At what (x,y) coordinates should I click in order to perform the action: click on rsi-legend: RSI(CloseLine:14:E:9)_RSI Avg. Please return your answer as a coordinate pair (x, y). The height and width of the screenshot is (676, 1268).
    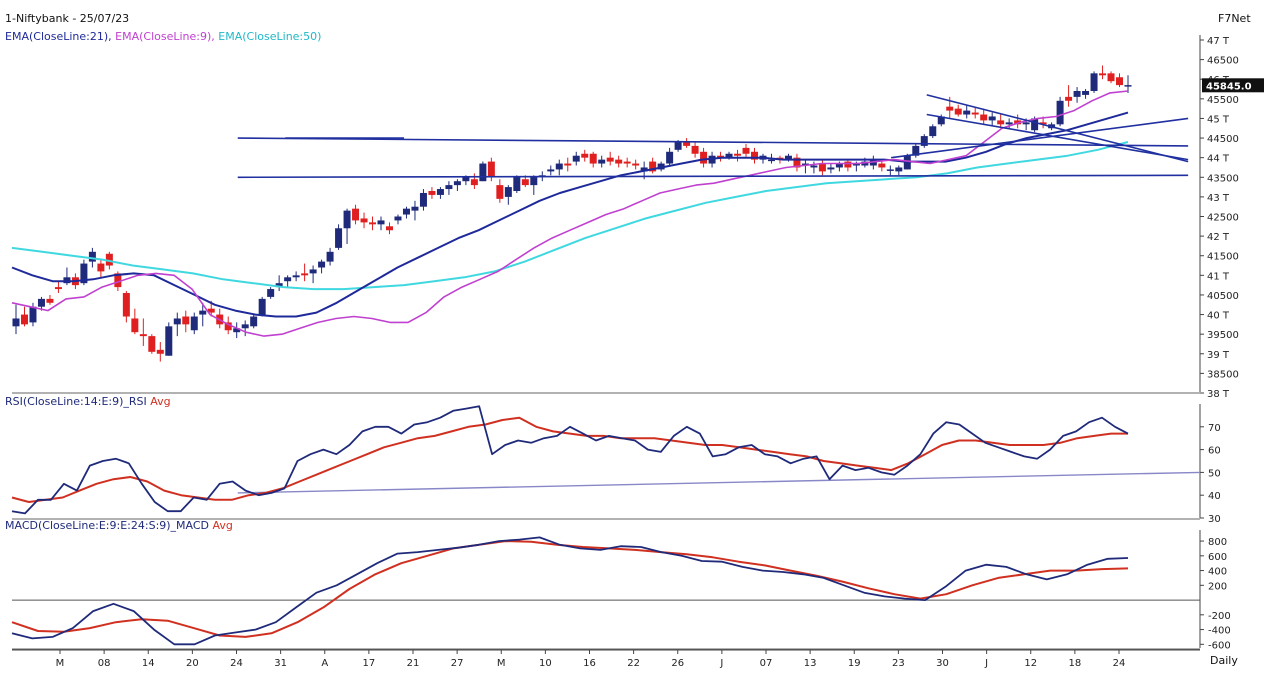
    Looking at the image, I should click on (88, 401).